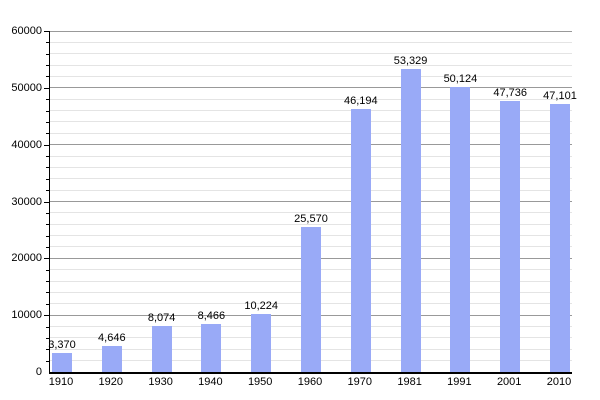  What do you see at coordinates (38, 372) in the screenshot?
I see `y-axis-tick-label: 0` at bounding box center [38, 372].